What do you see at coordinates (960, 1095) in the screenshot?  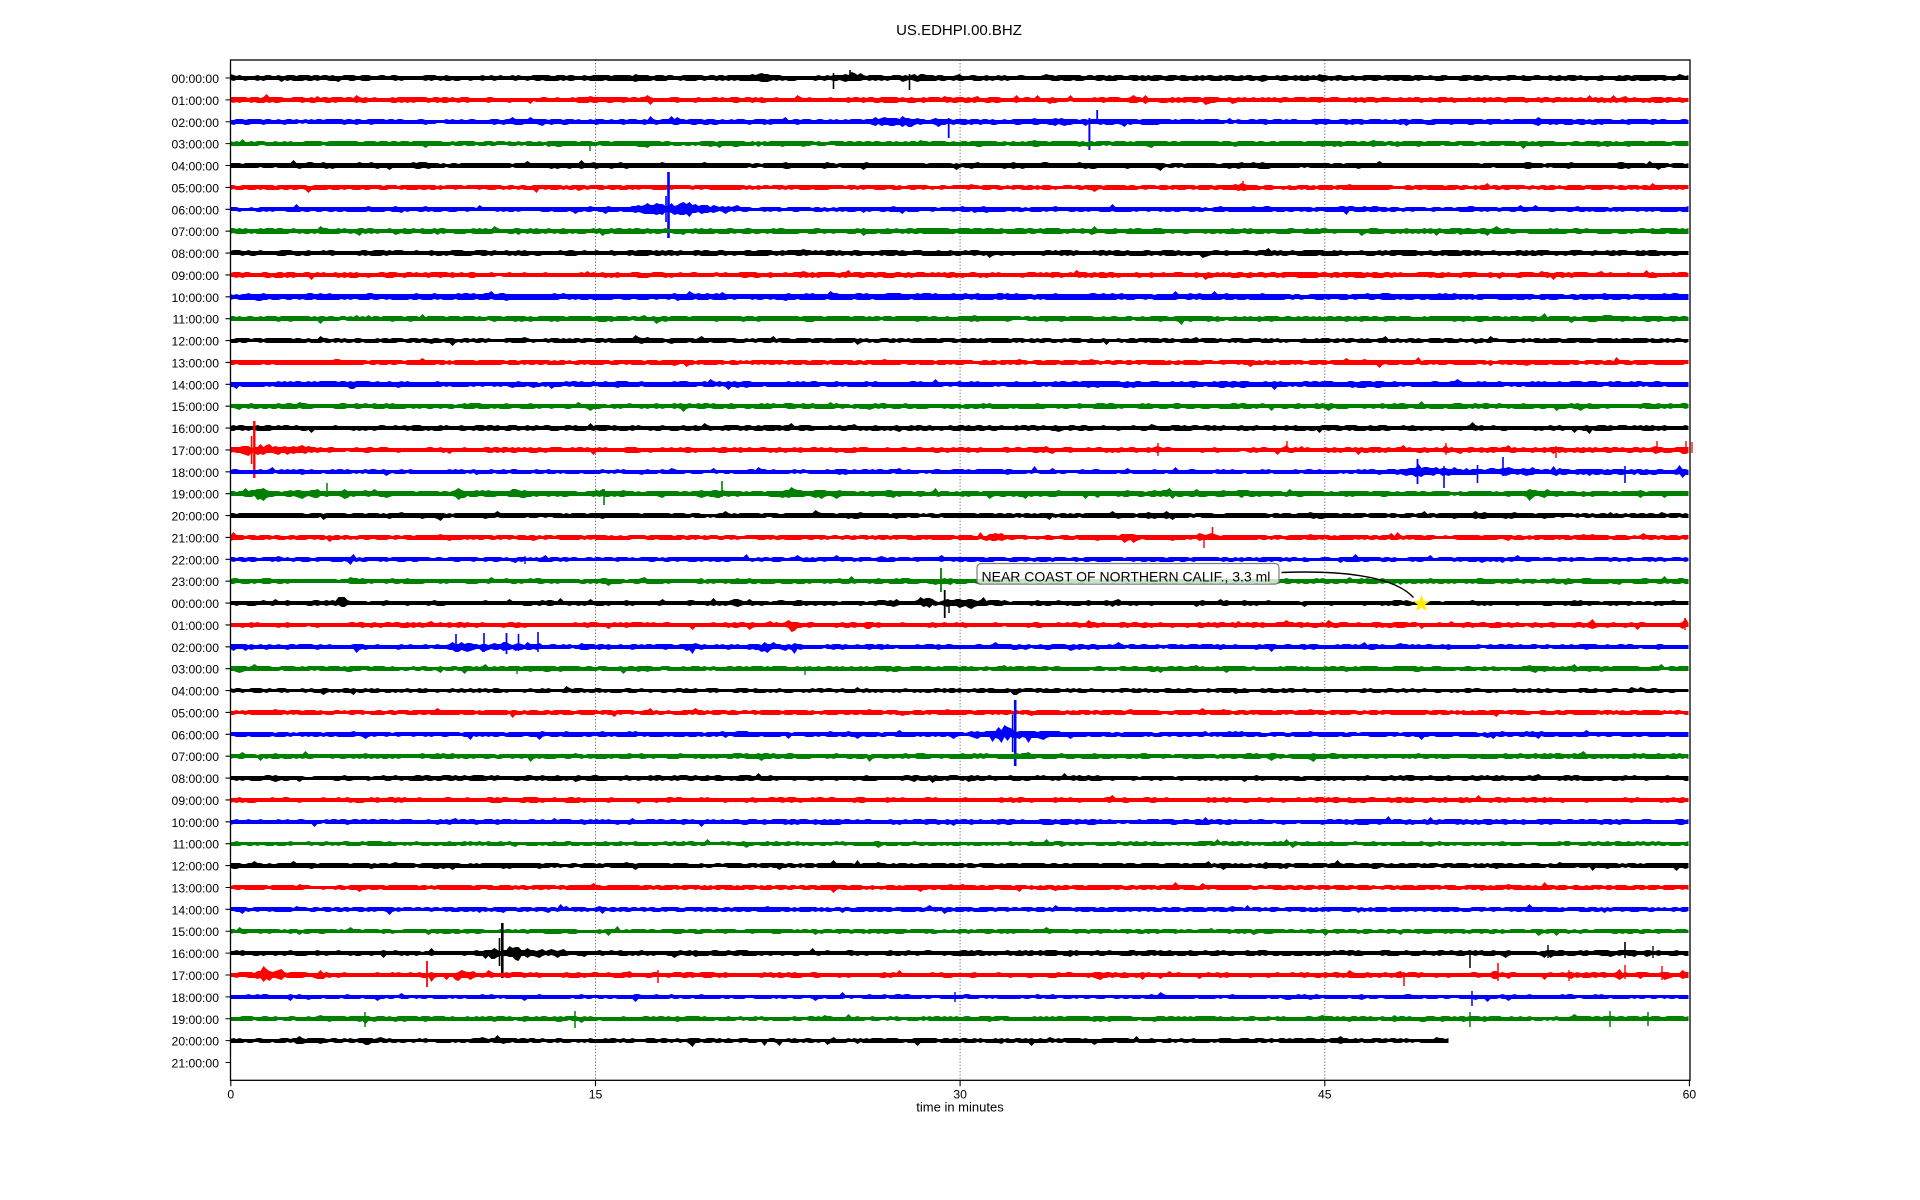 I see `svg-text: 30` at bounding box center [960, 1095].